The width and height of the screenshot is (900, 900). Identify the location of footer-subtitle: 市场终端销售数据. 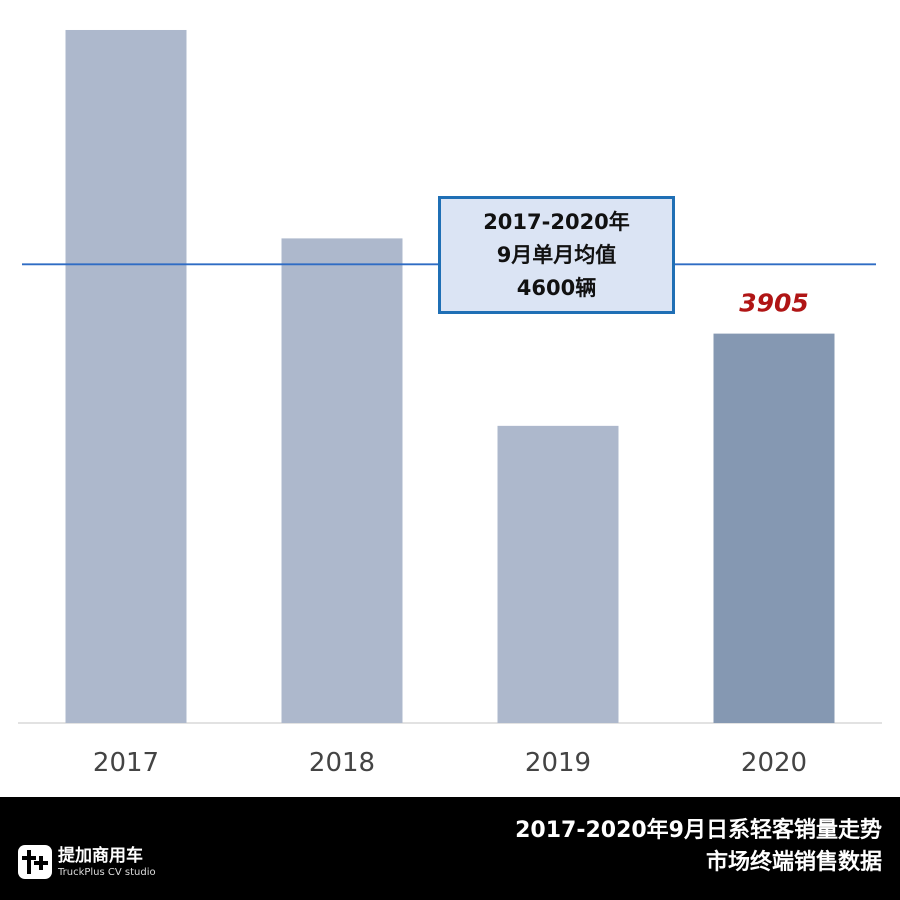
(793, 862).